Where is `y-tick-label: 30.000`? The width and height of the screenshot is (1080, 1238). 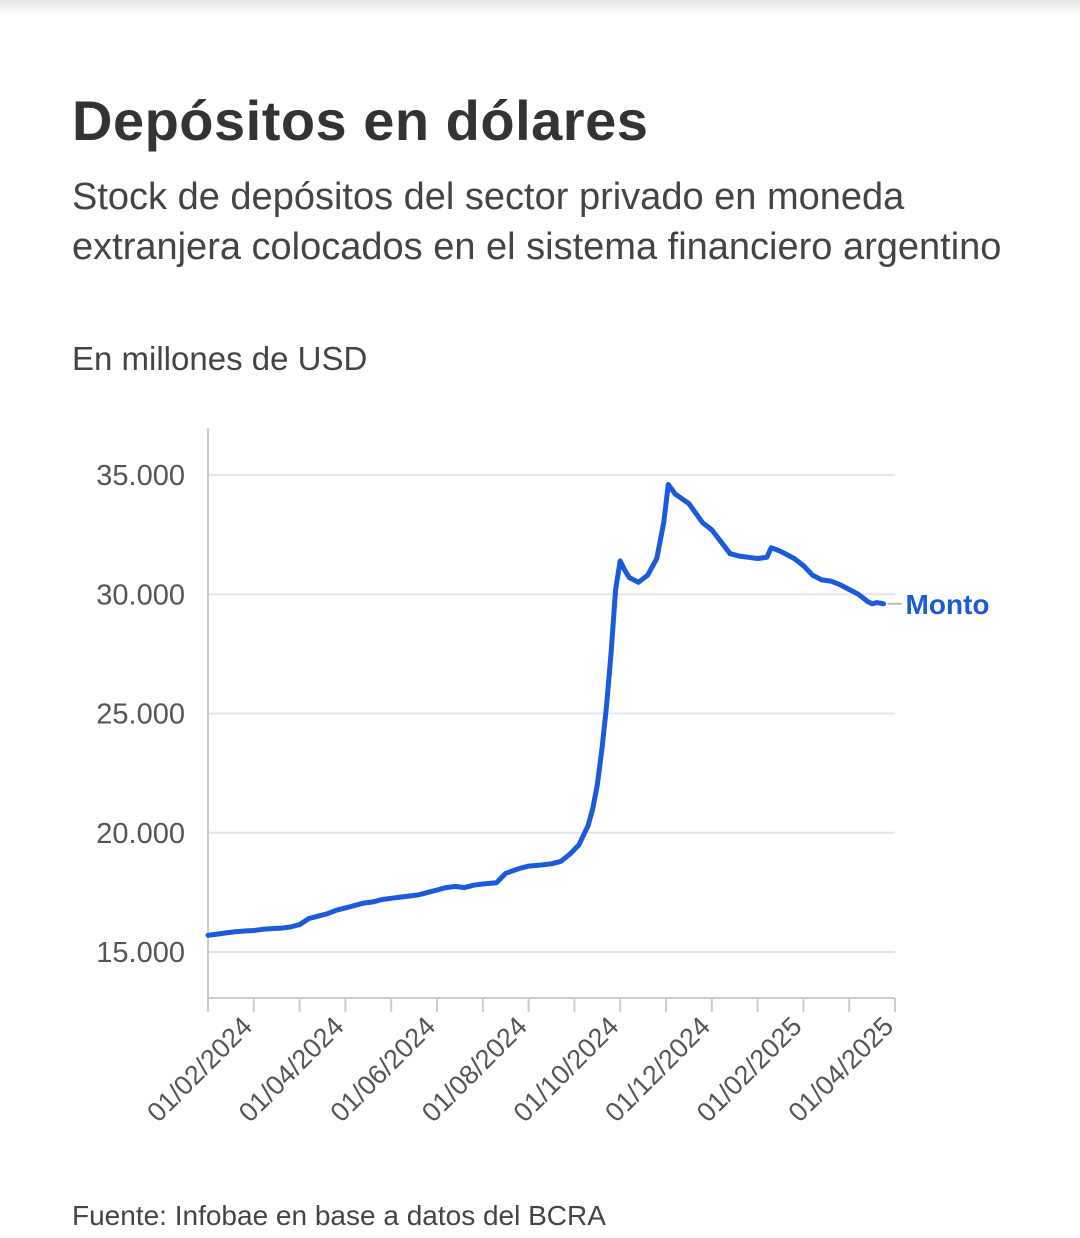
y-tick-label: 30.000 is located at coordinates (140, 595).